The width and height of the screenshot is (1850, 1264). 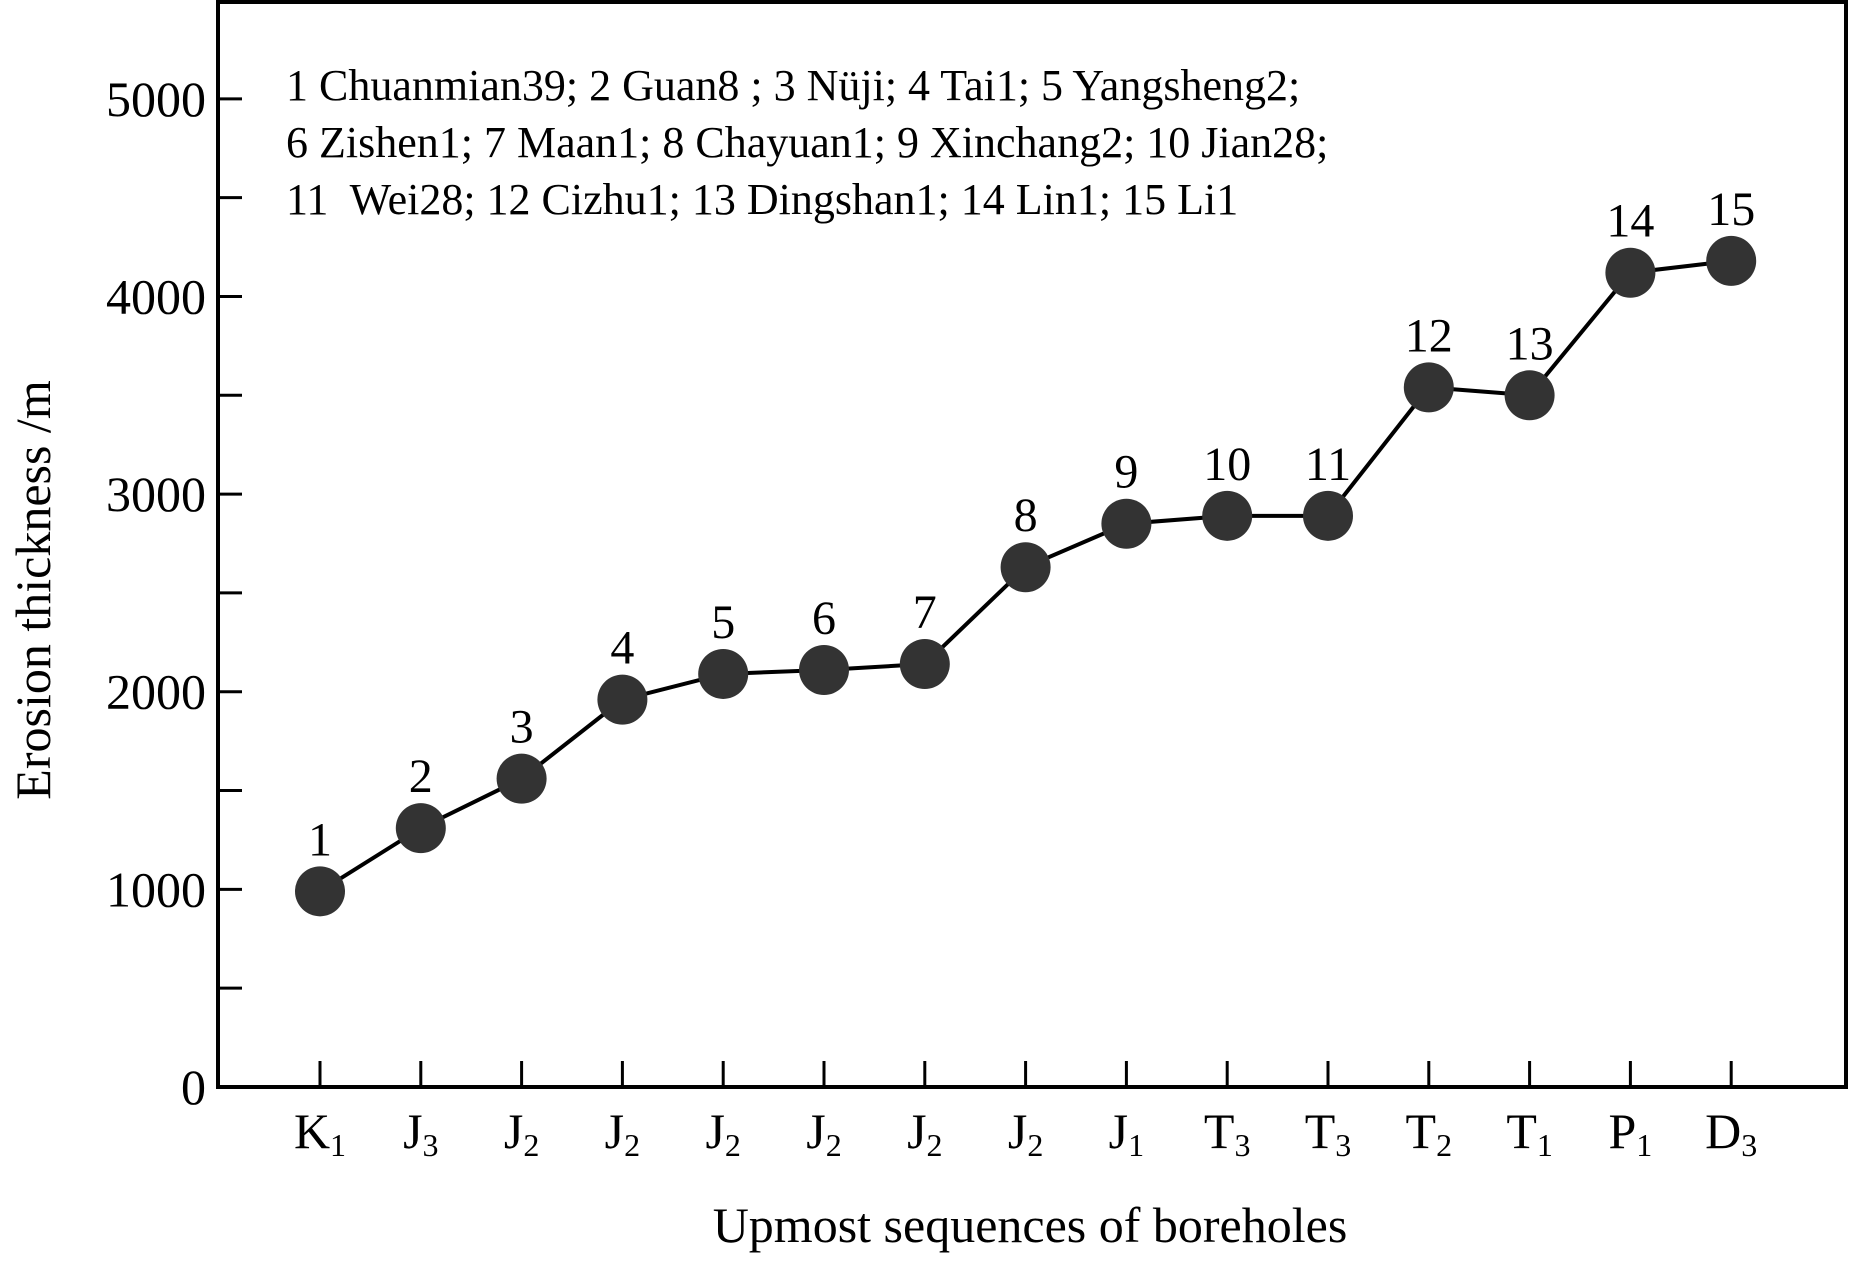 What do you see at coordinates (1030, 1225) in the screenshot?
I see `x-axis-title: Upmost sequences of boreholes` at bounding box center [1030, 1225].